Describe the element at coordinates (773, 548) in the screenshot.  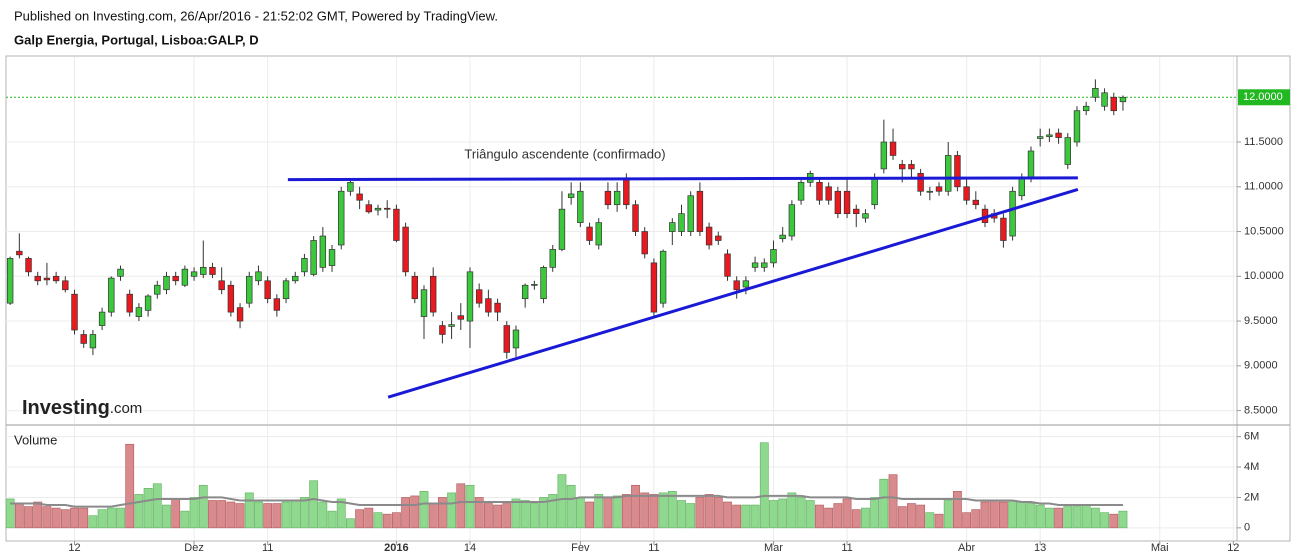
I see `x-tick-label: Mar` at that location.